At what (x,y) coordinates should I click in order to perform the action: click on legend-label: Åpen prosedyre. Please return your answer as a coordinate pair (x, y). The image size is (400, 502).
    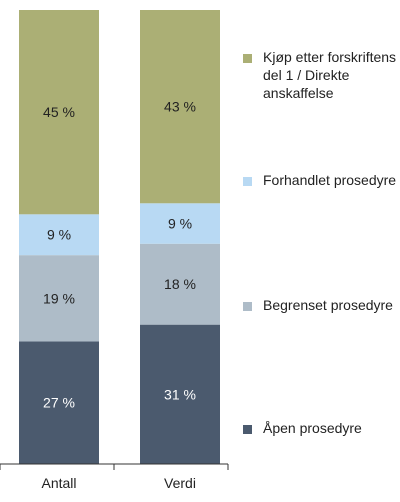
    Looking at the image, I should click on (312, 428).